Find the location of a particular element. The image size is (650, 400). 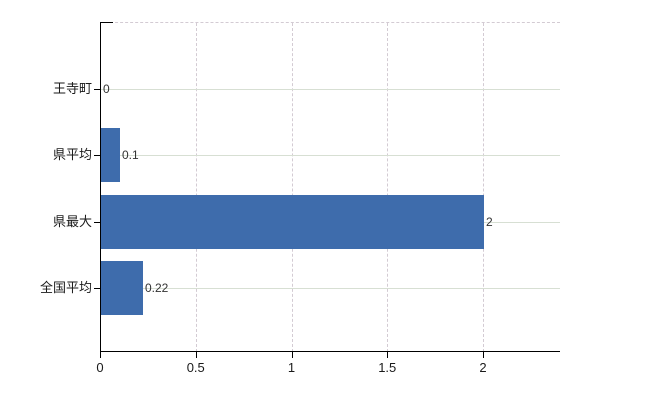

x-tick-label: 1.5 is located at coordinates (387, 367).